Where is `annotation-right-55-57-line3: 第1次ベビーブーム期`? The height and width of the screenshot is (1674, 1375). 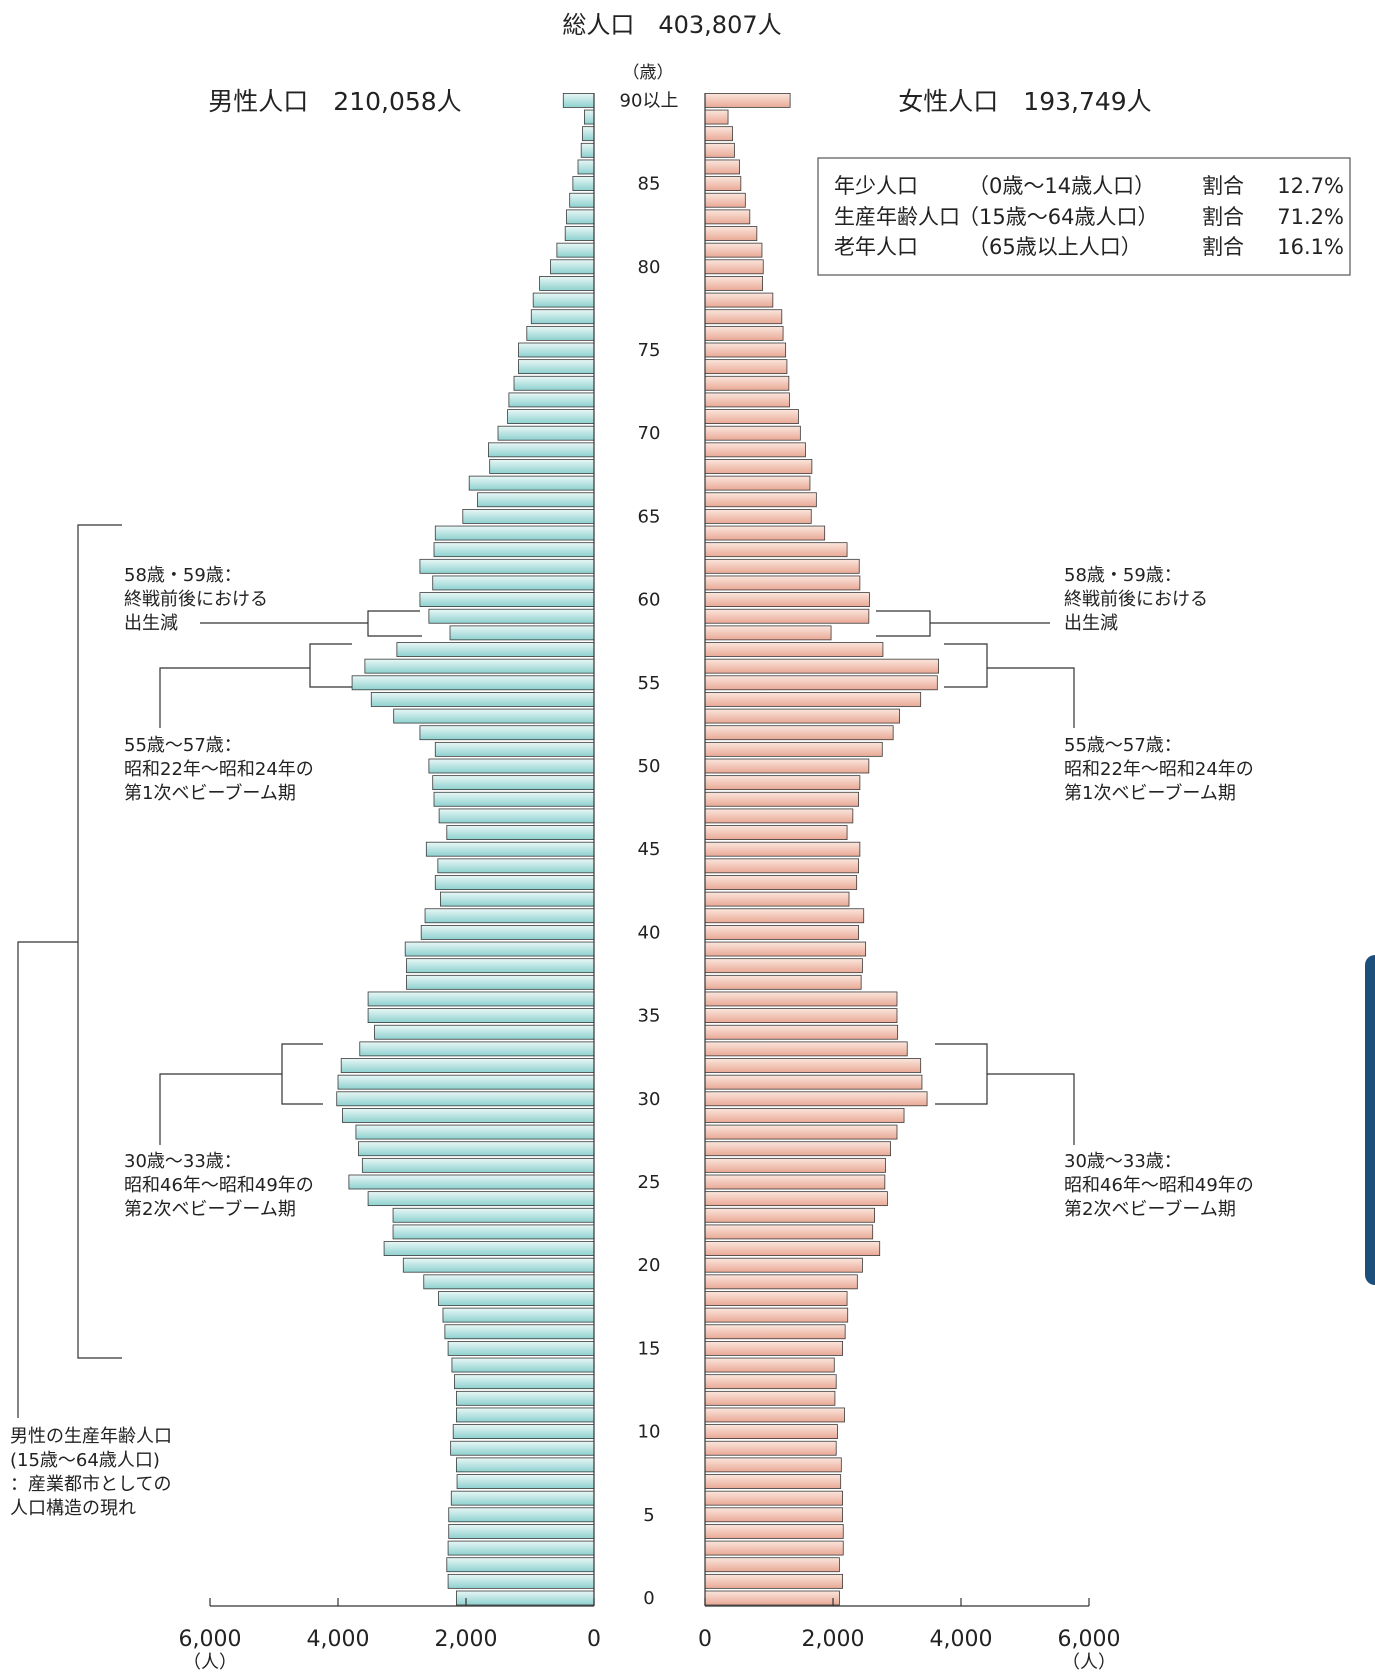 annotation-right-55-57-line3: 第1次ベビーブーム期 is located at coordinates (1150, 793).